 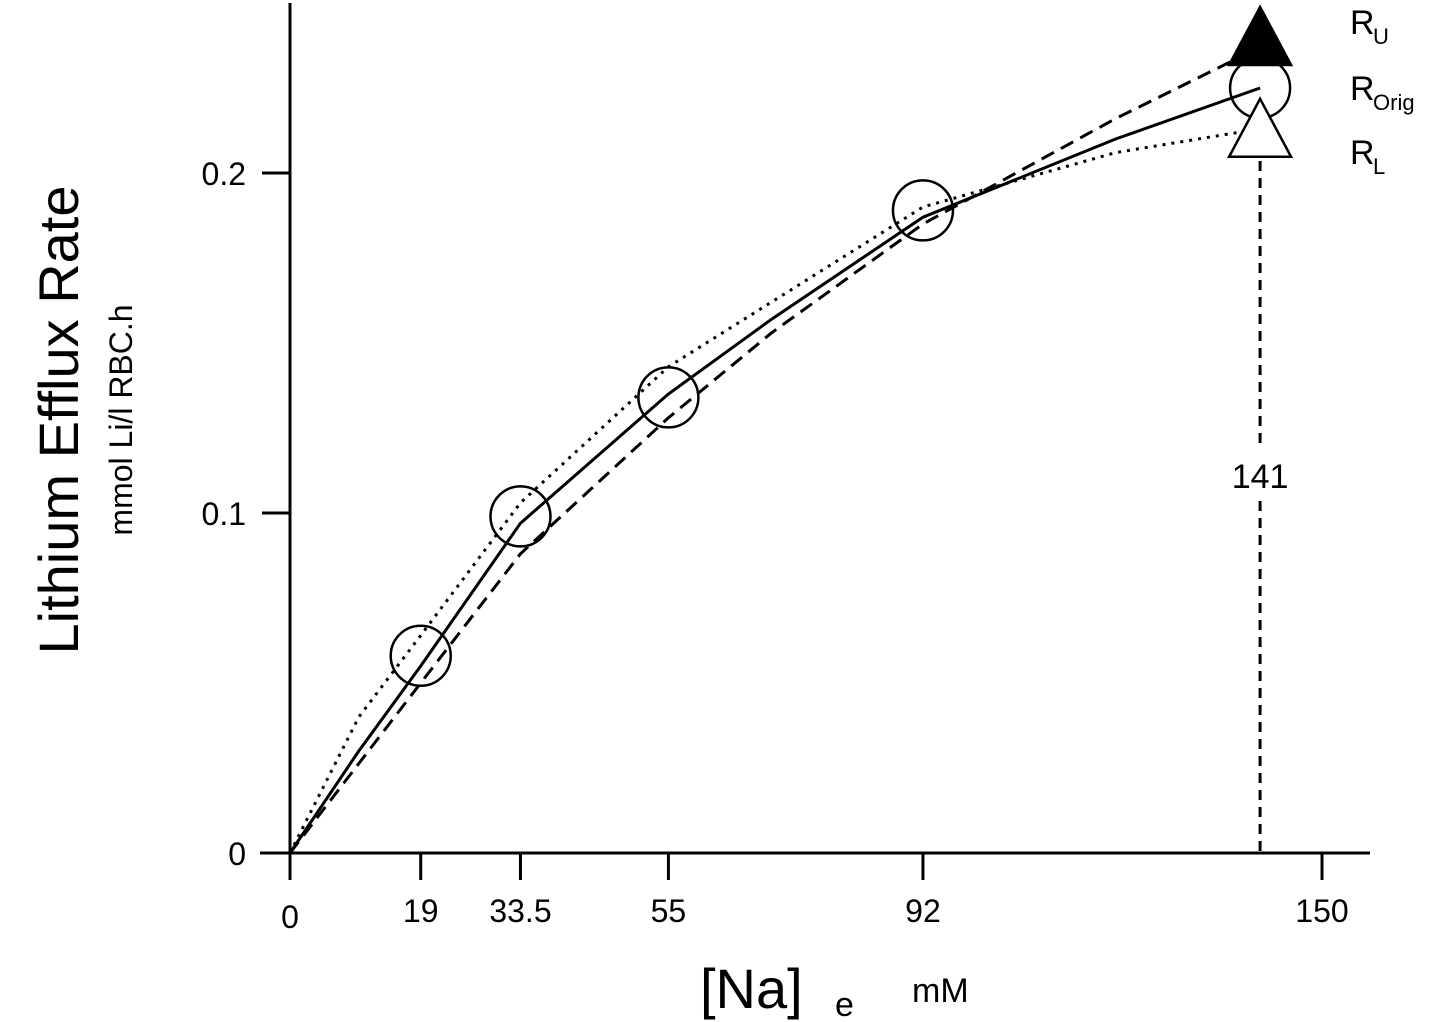 What do you see at coordinates (751, 988) in the screenshot?
I see `x-label: [Na]` at bounding box center [751, 988].